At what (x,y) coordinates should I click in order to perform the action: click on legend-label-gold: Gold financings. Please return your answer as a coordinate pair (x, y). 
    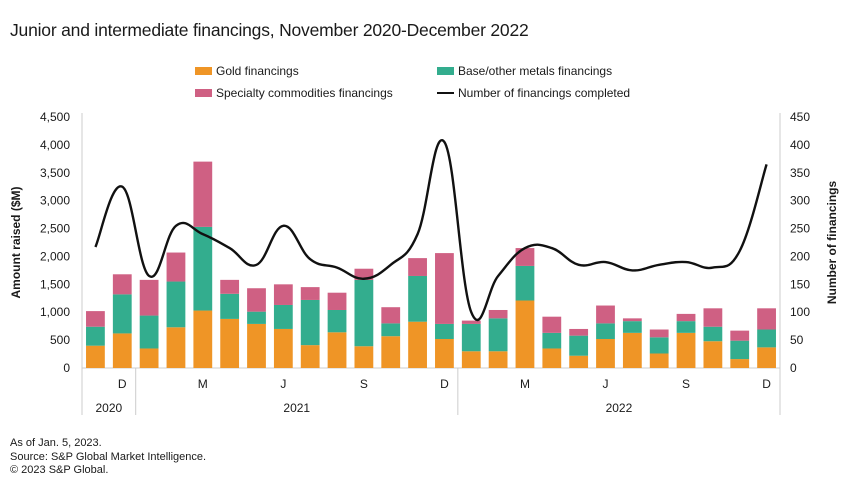
    Looking at the image, I should click on (257, 71).